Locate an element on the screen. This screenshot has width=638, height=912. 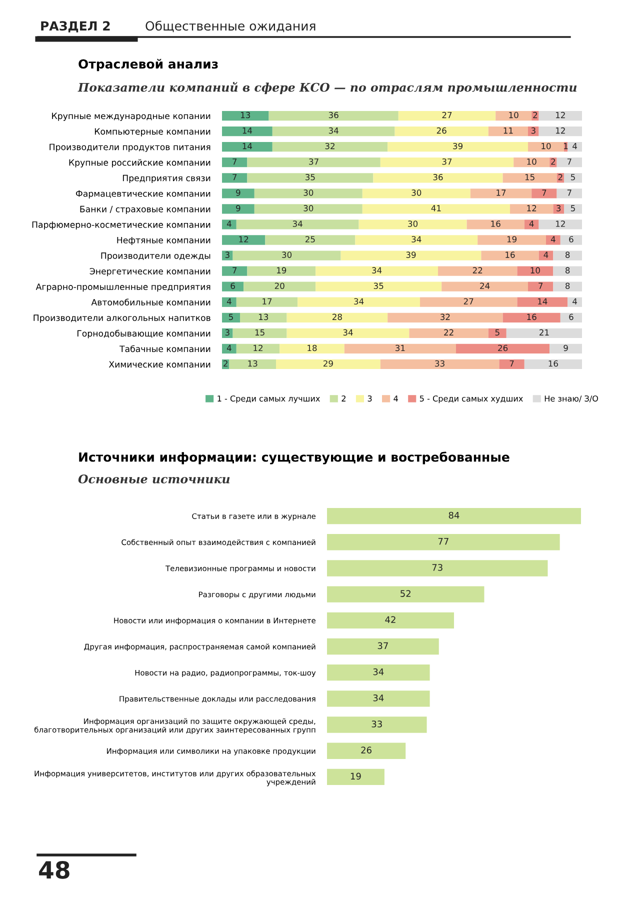
data-label: 27 is located at coordinates (469, 301).